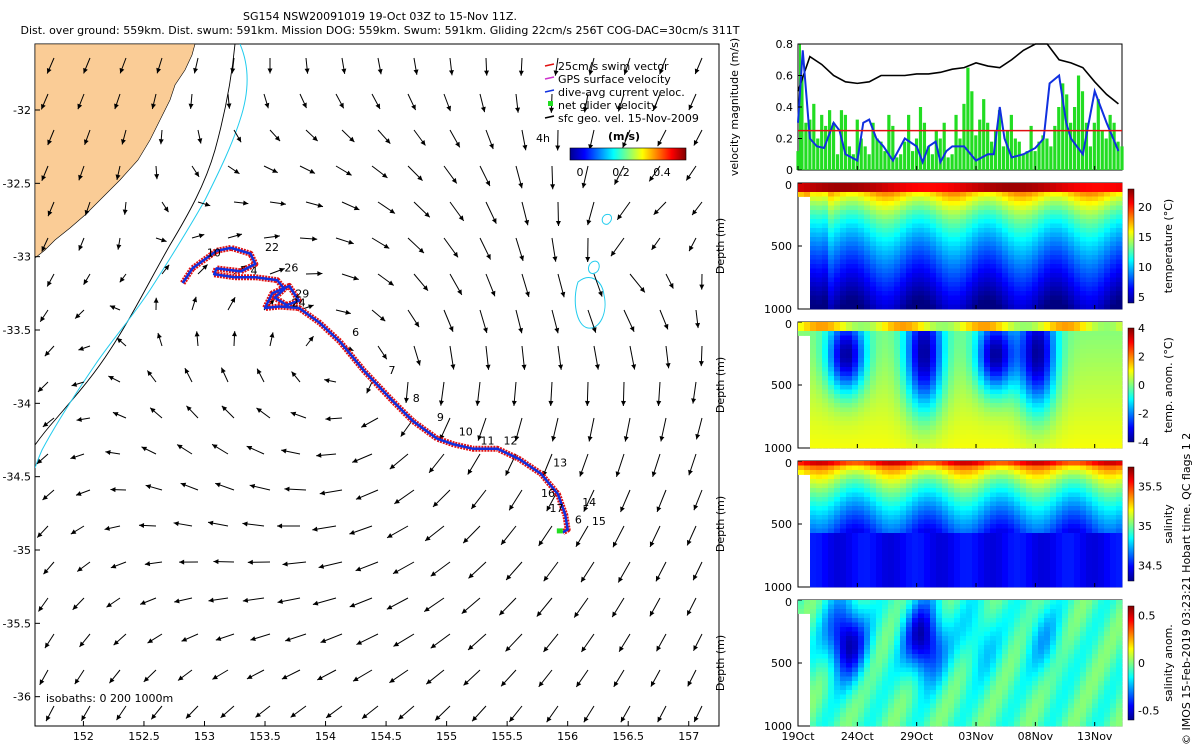 The width and height of the screenshot is (1200, 750). Describe the element at coordinates (109, 698) in the screenshot. I see `isobath-legend-label: isobaths: 0 200 1000m` at that location.